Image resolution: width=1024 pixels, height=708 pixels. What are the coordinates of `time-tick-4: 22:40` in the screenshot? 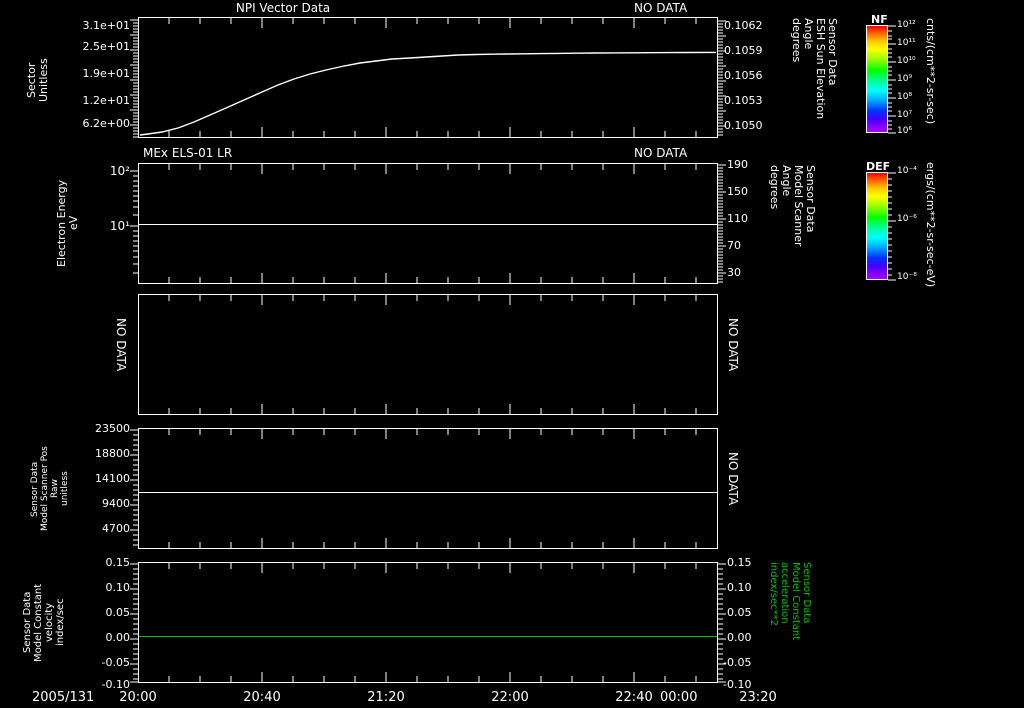 It's located at (634, 697).